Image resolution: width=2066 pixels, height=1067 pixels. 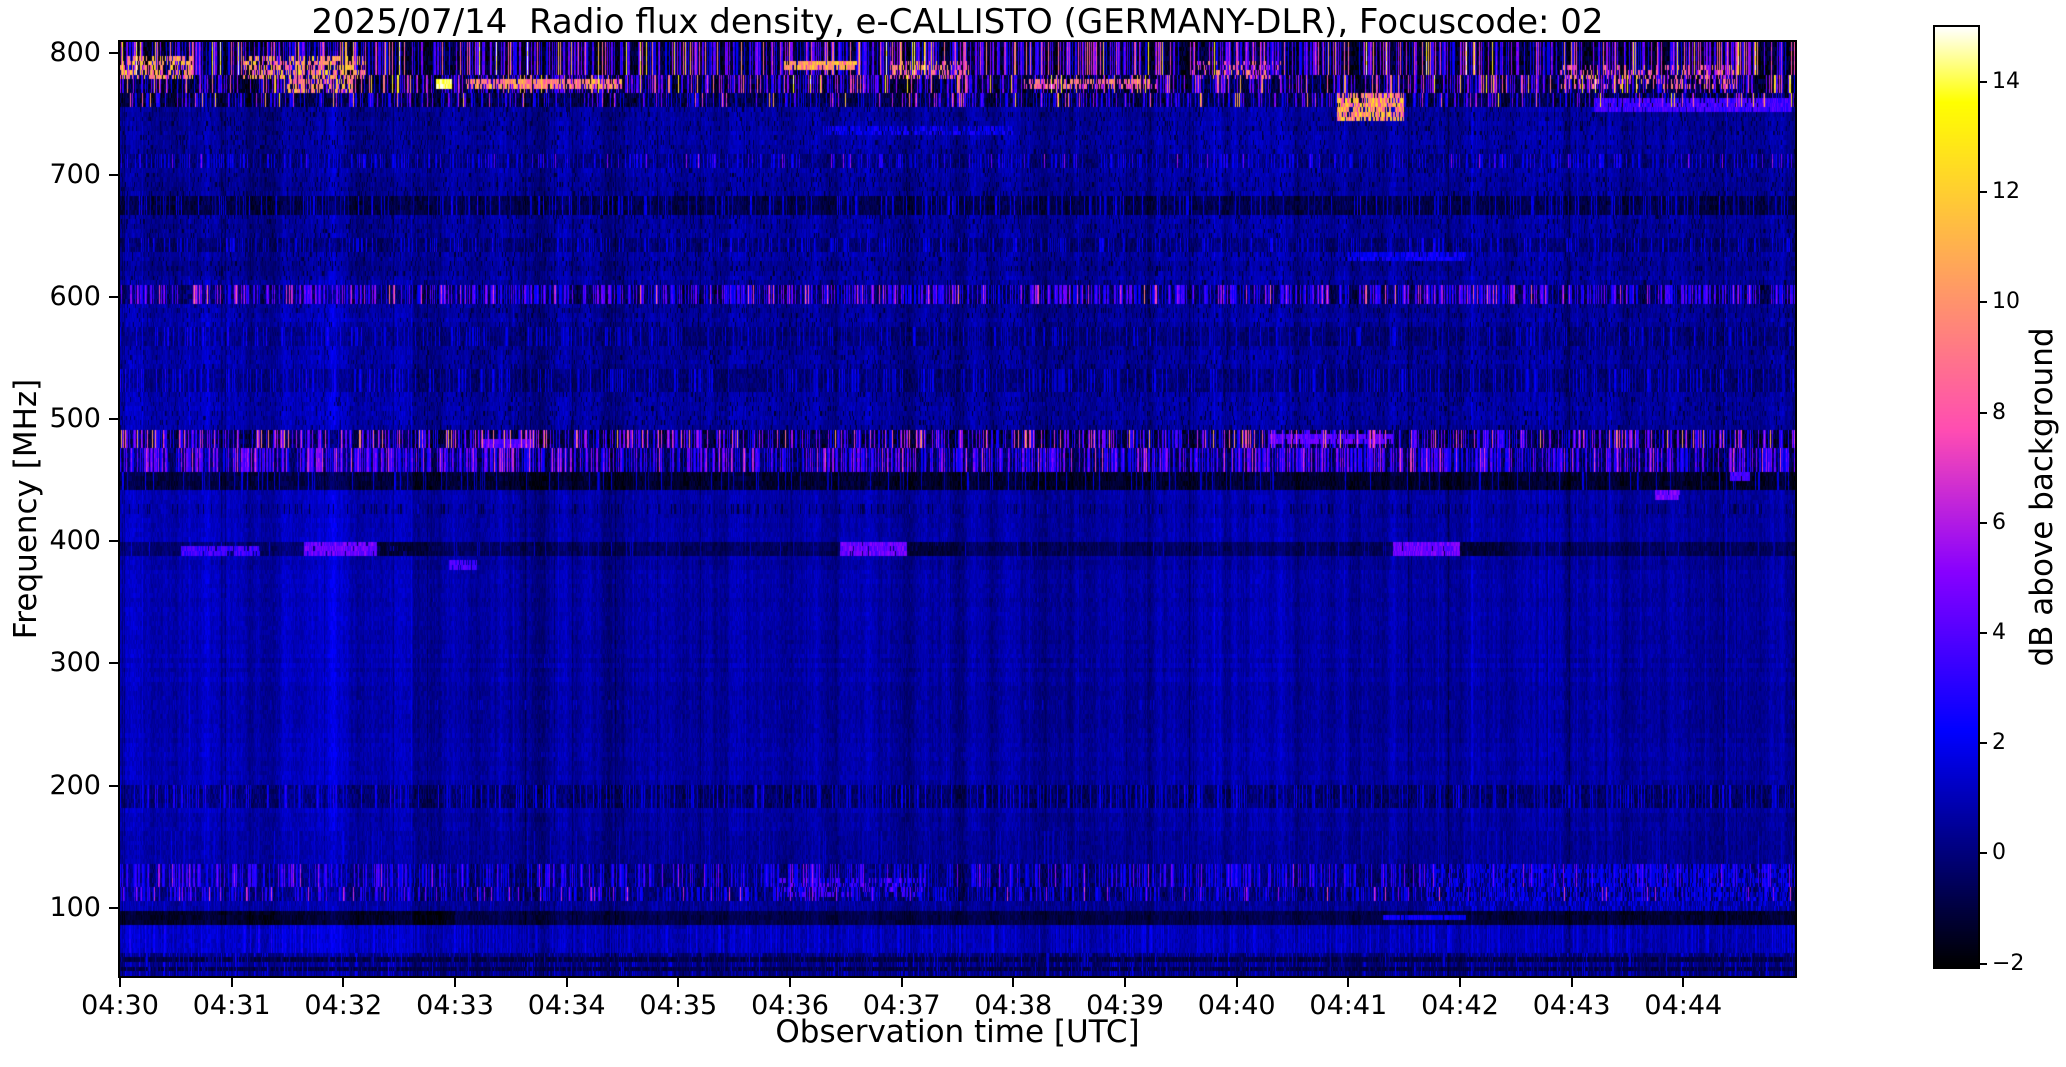 I want to click on x-tick-label: 04:37, so click(x=901, y=1005).